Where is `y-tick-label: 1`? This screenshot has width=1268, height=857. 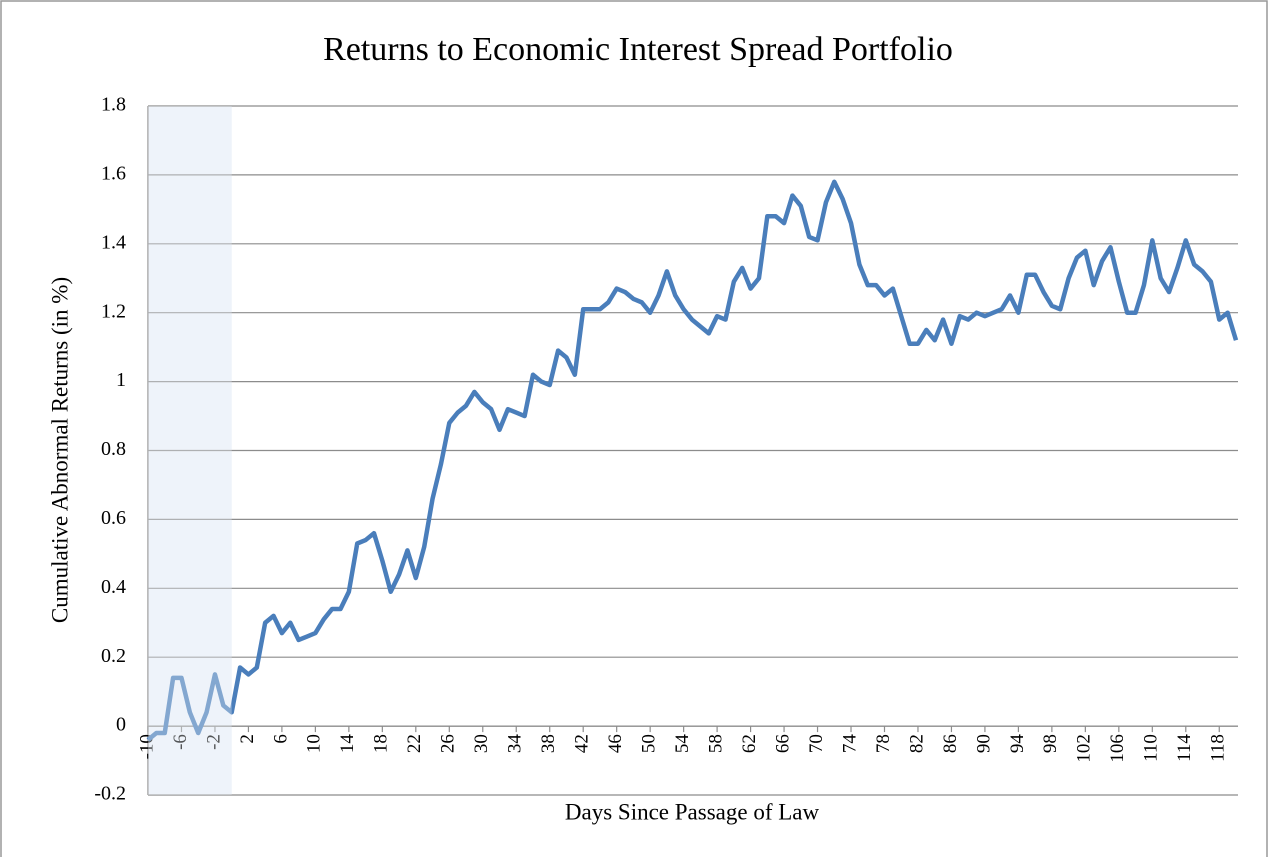
y-tick-label: 1 is located at coordinates (121, 380).